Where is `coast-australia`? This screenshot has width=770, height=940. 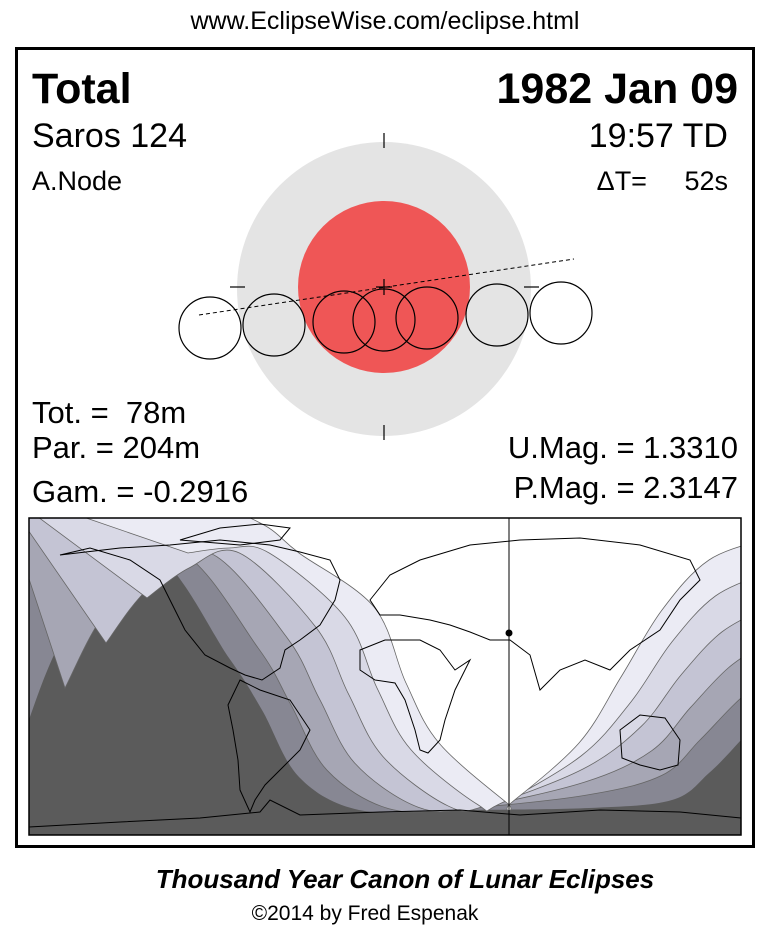 coast-australia is located at coordinates (650, 742).